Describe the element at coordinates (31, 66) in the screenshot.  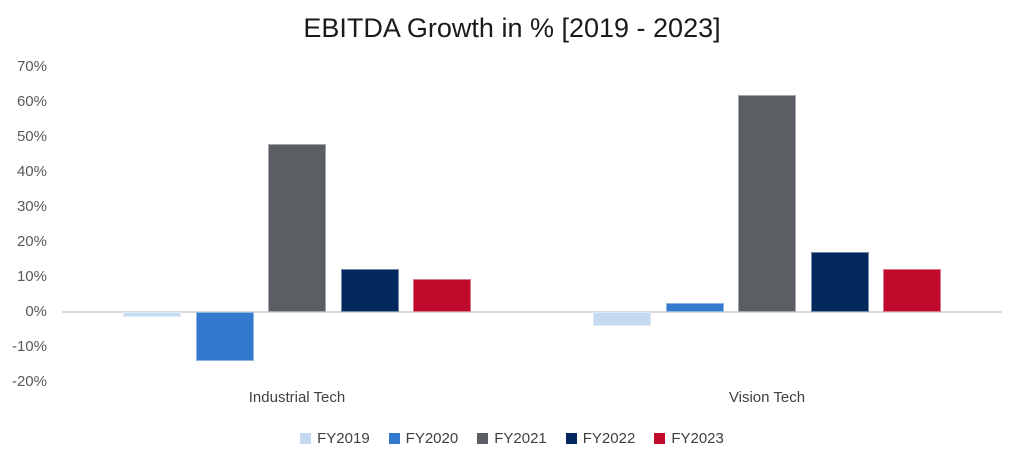
I see `y-tick-label: 70%` at that location.